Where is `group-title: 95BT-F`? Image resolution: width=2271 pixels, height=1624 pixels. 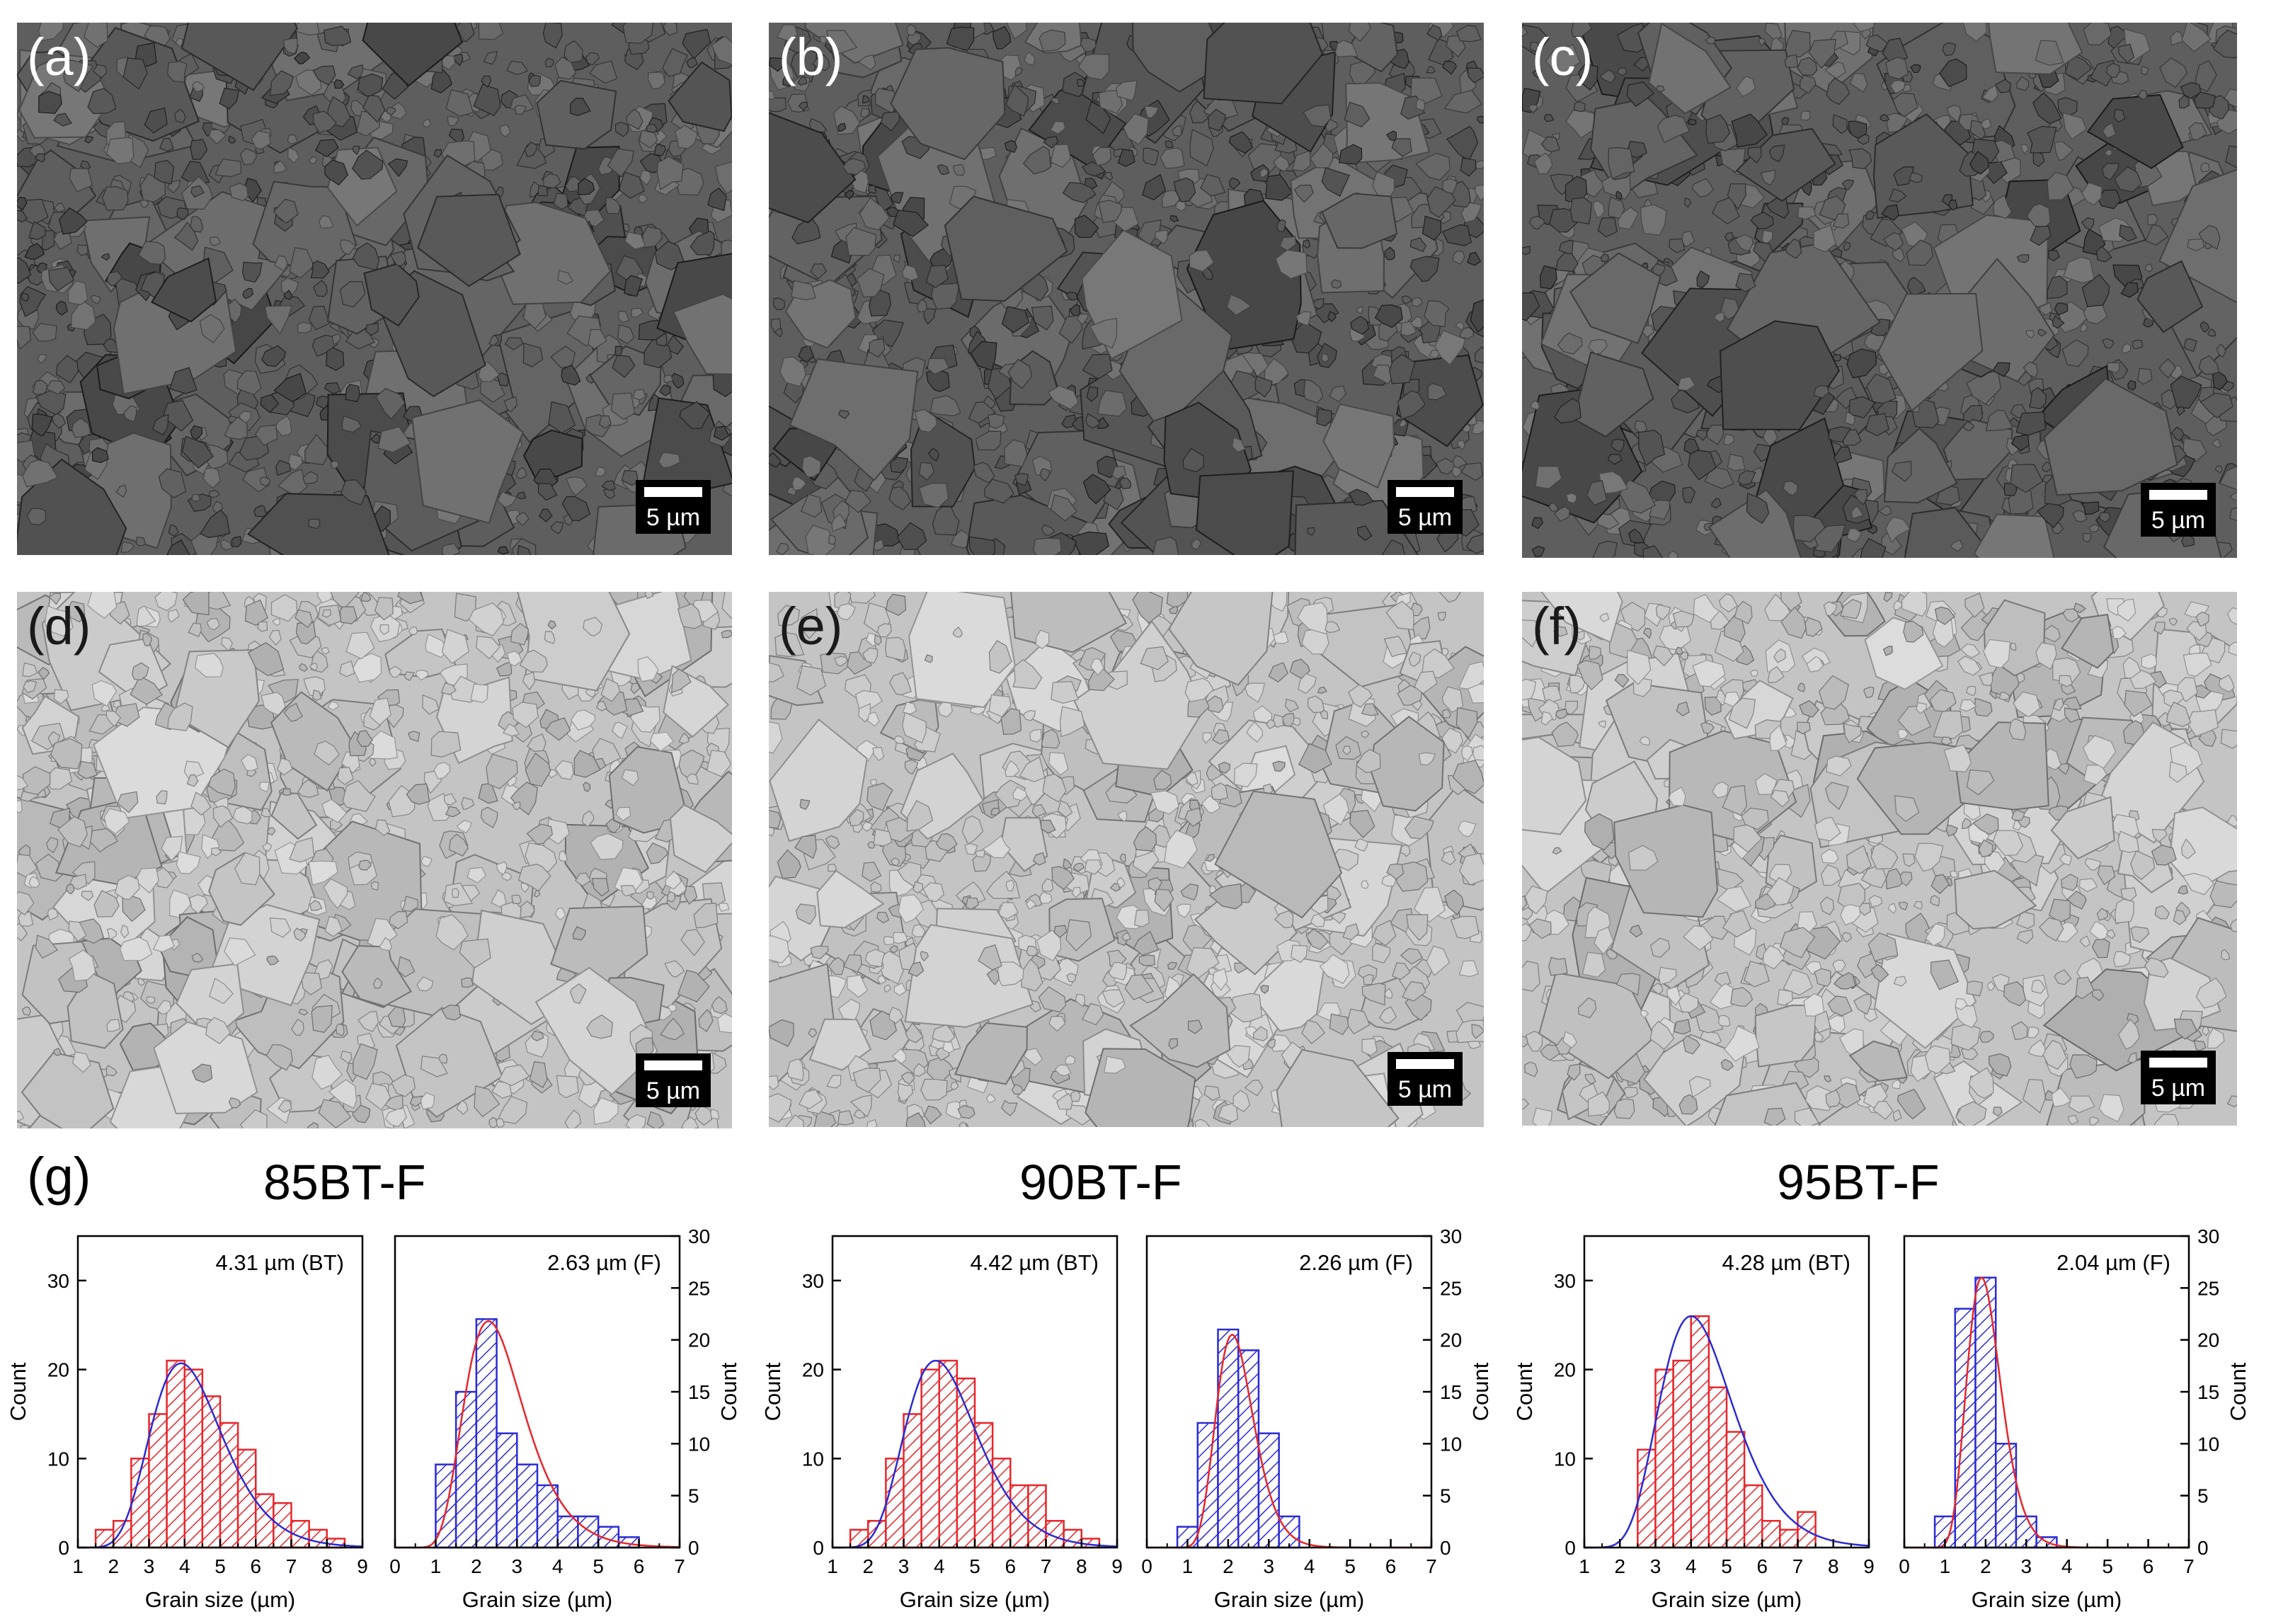
group-title: 95BT-F is located at coordinates (1858, 1182).